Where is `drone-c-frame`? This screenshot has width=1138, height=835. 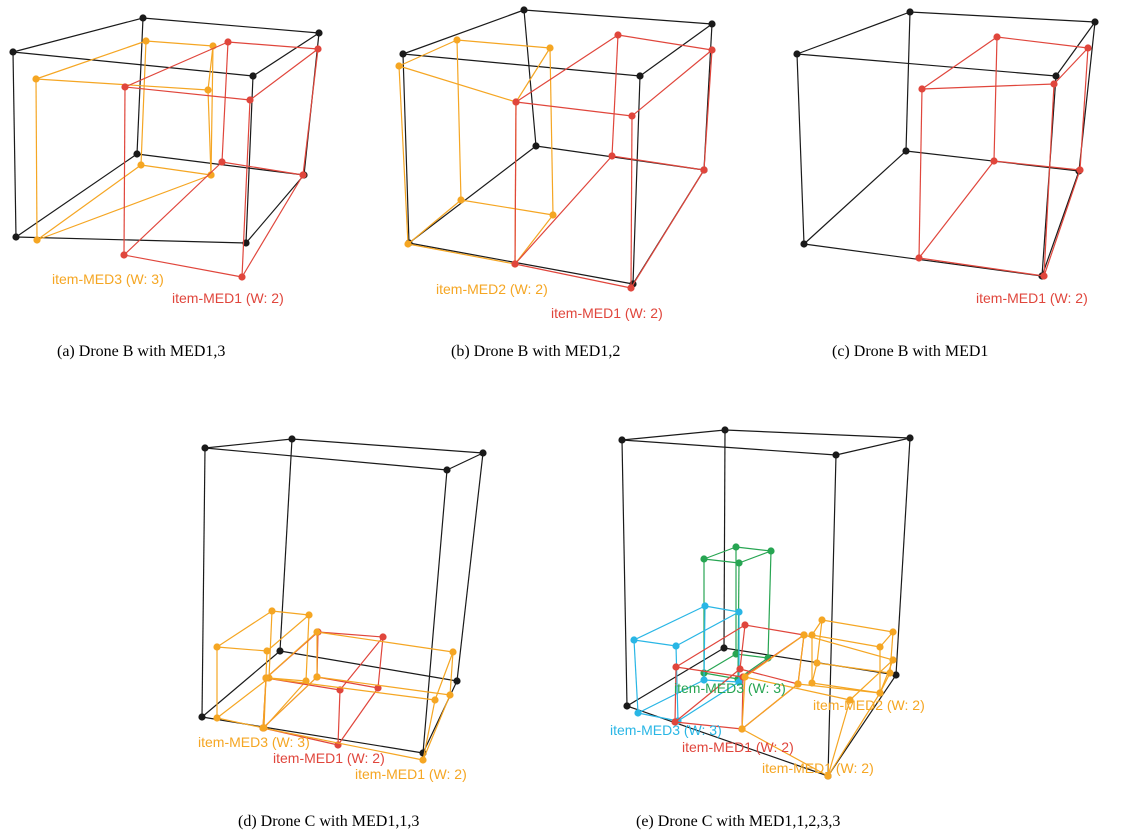
drone-c-frame is located at coordinates (342, 596).